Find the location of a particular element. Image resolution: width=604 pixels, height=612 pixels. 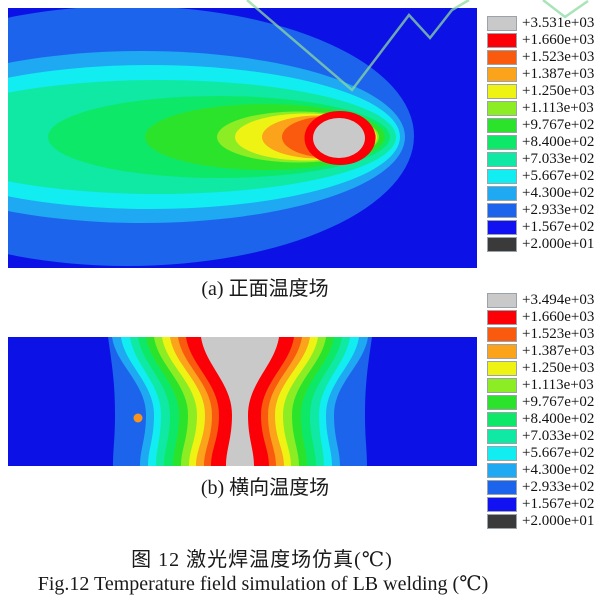

legend-row: +3.494e+03 is located at coordinates (540, 300).